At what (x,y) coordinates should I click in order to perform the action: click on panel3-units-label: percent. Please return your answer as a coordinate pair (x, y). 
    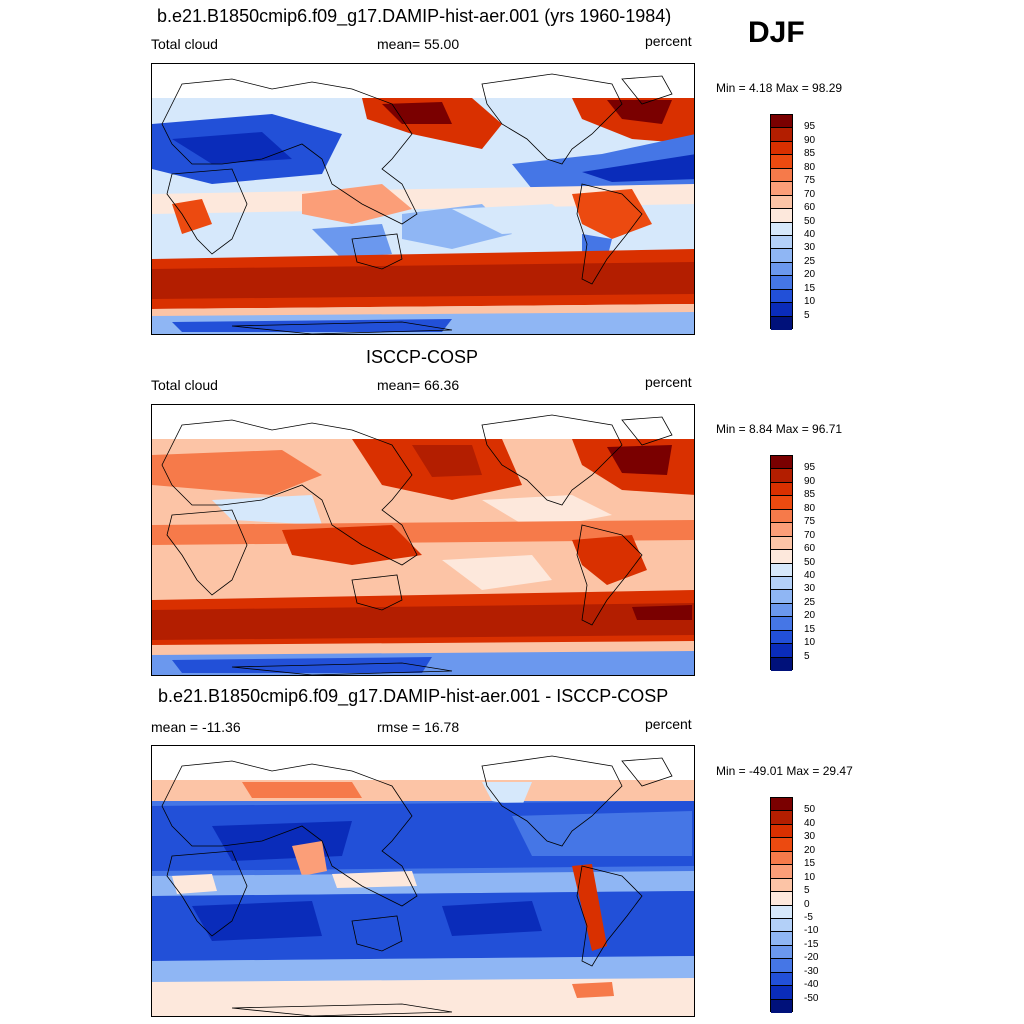
    Looking at the image, I should click on (668, 724).